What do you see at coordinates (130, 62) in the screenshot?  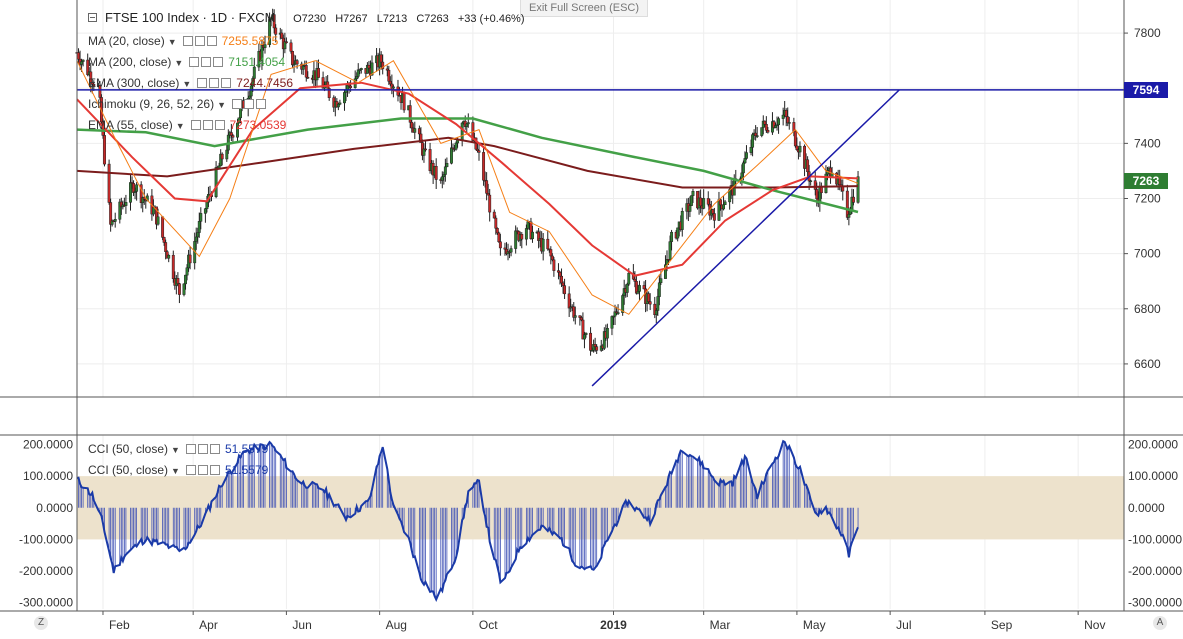 I see `indicator-label: MA (200, close)` at bounding box center [130, 62].